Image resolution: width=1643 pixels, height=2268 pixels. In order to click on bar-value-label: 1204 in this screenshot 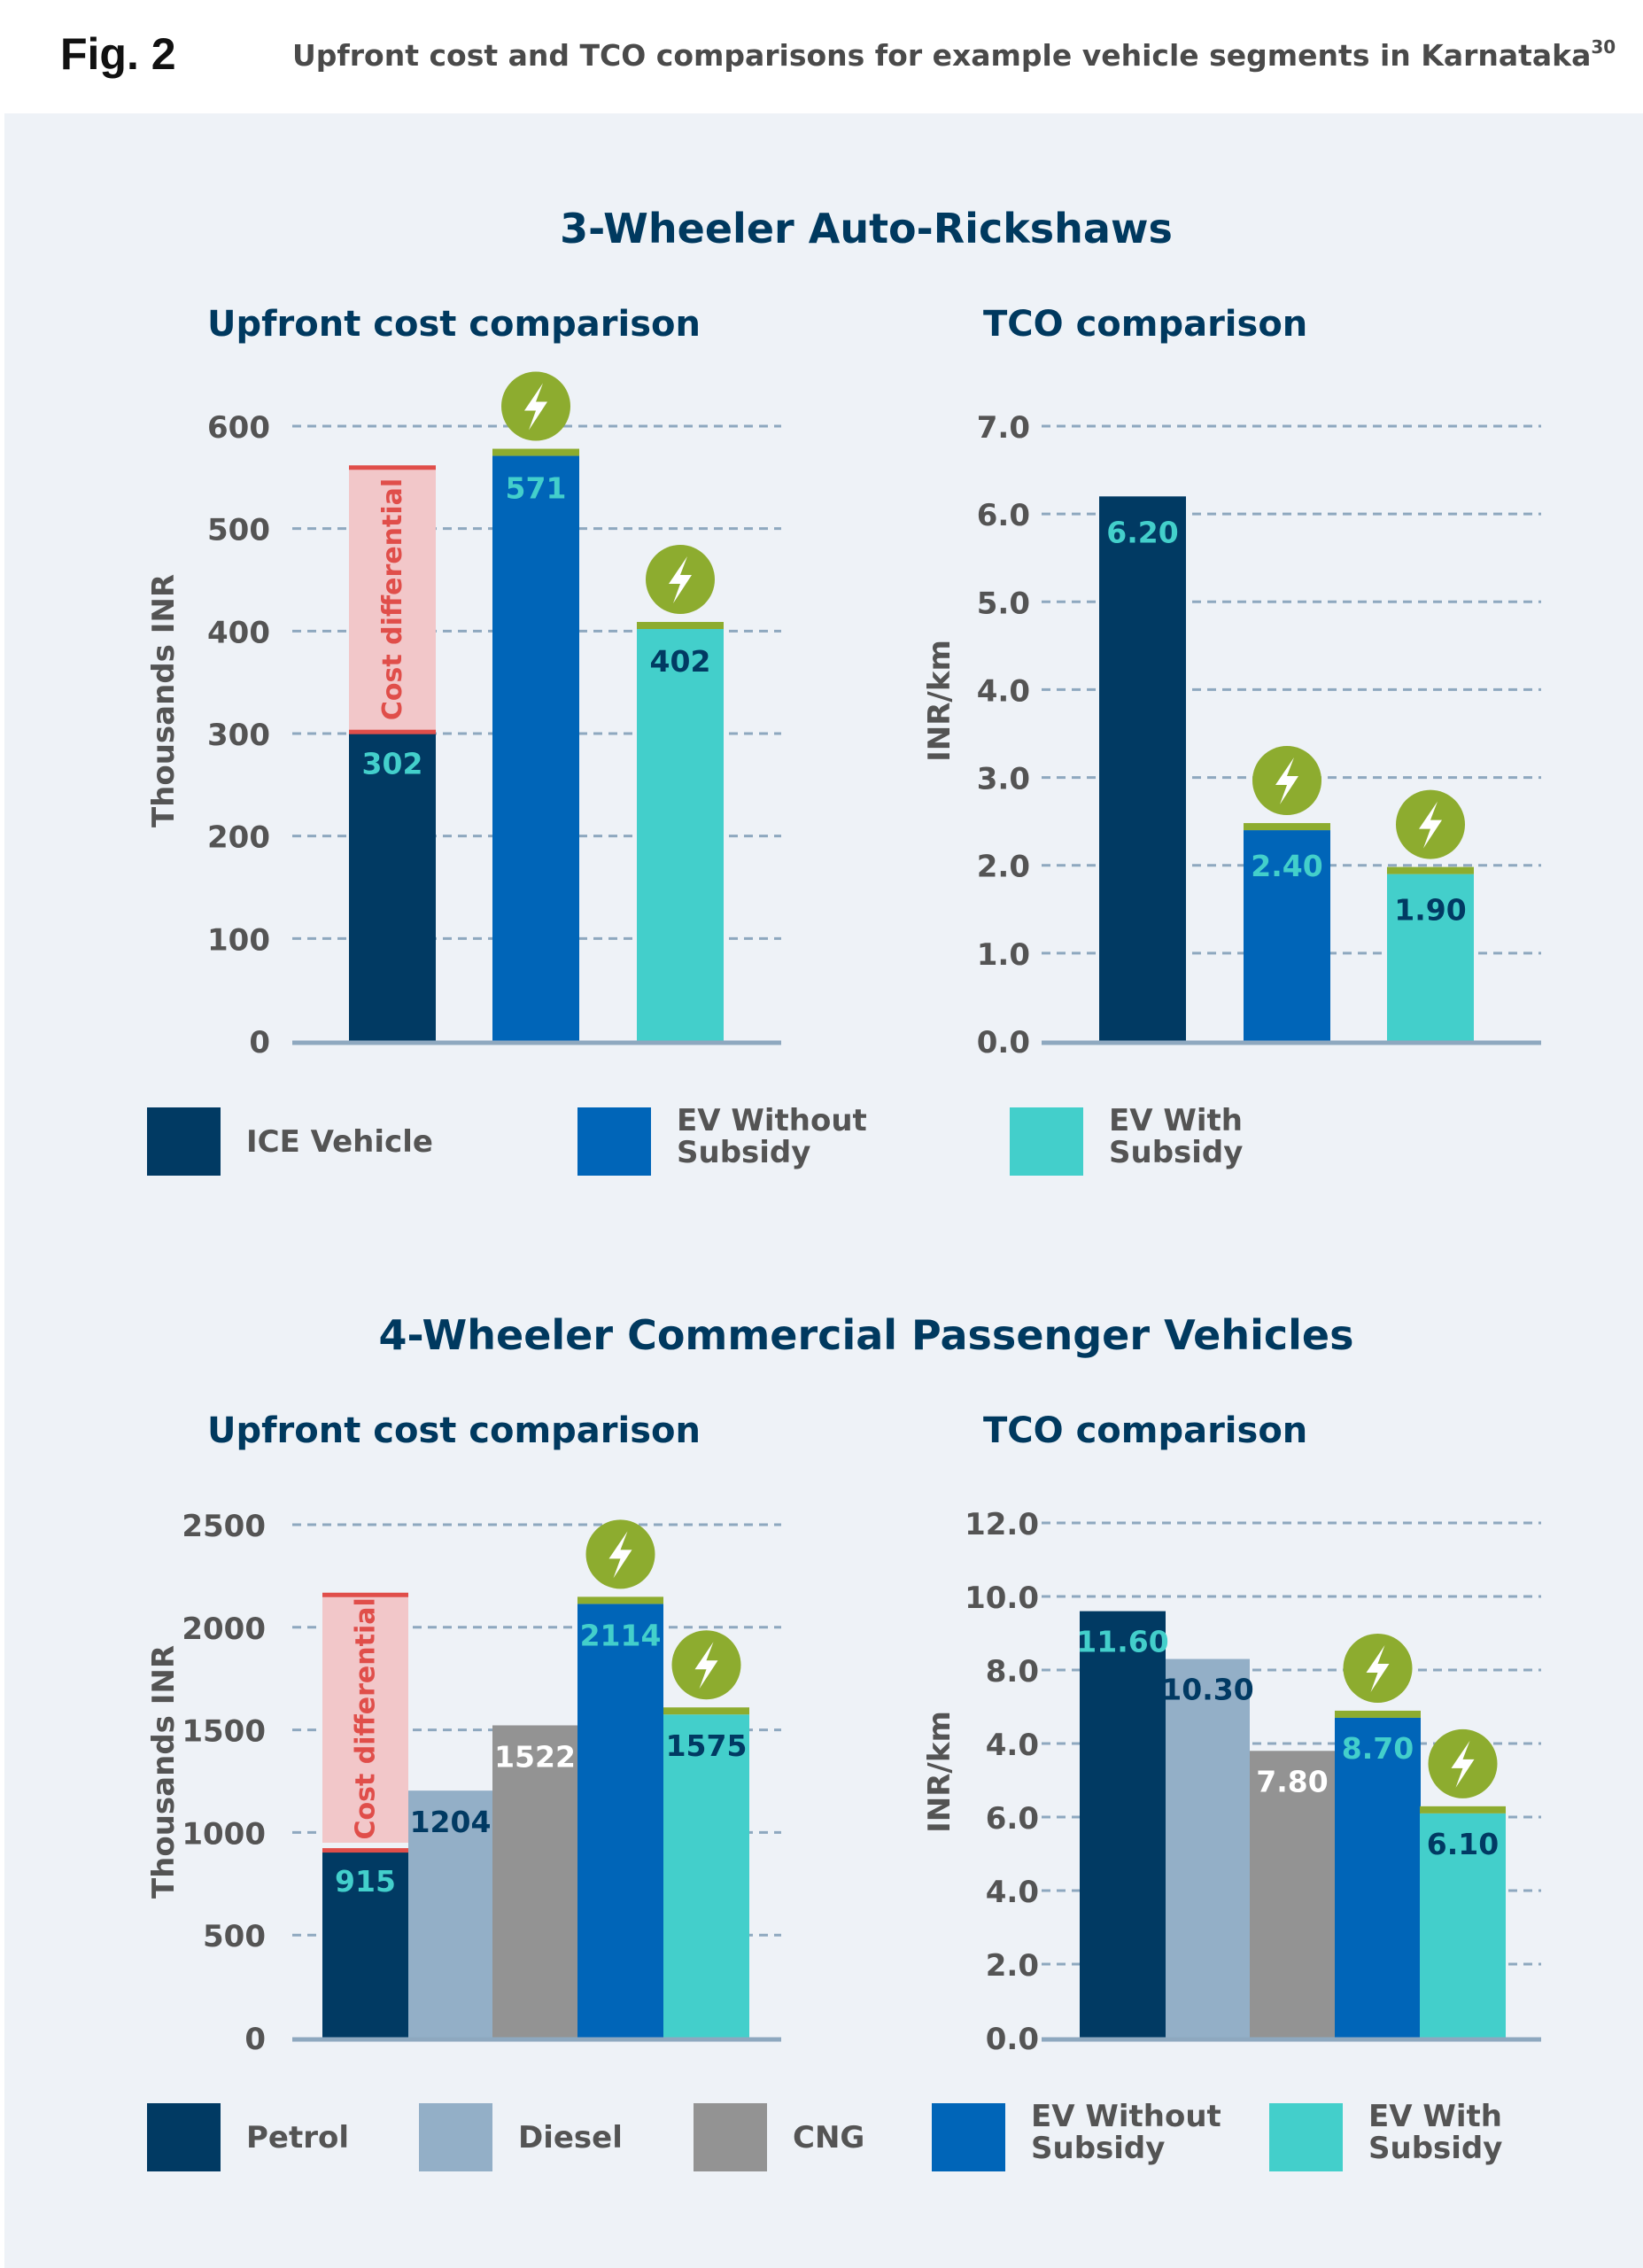, I will do `click(451, 1822)`.